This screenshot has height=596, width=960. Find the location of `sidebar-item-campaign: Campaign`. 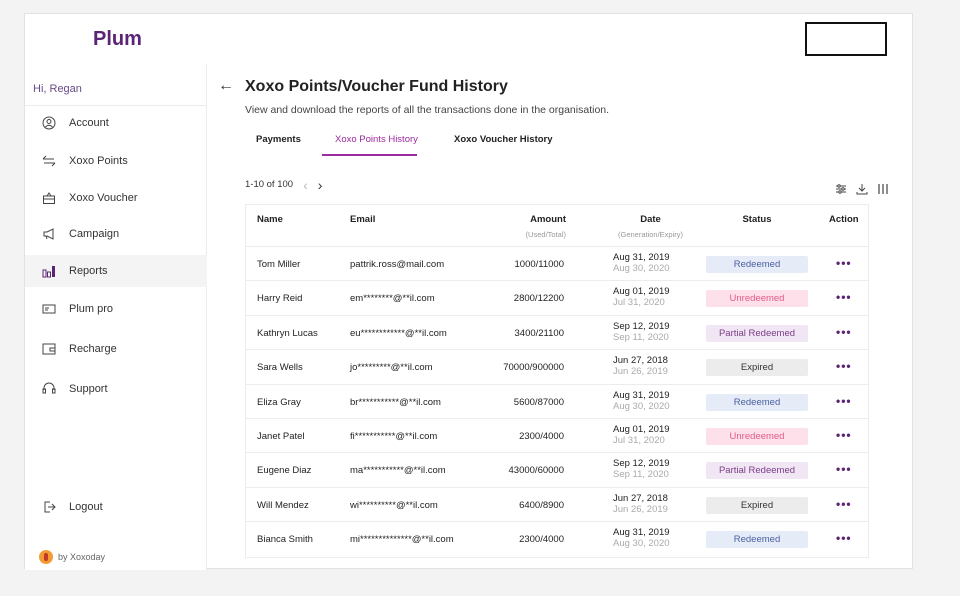

sidebar-item-campaign: Campaign is located at coordinates (116, 234).